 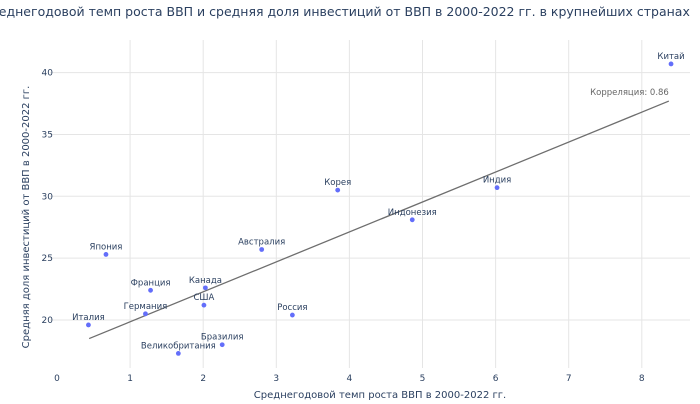 I want to click on data-label: Япония, so click(x=106, y=247).